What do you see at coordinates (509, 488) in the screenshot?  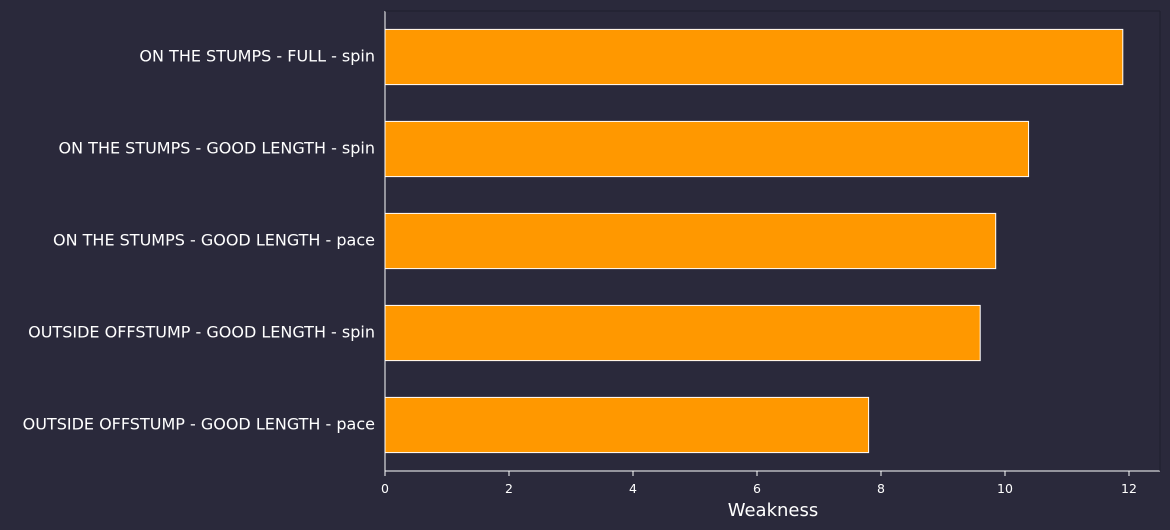 I see `x-tick-label: 2` at bounding box center [509, 488].